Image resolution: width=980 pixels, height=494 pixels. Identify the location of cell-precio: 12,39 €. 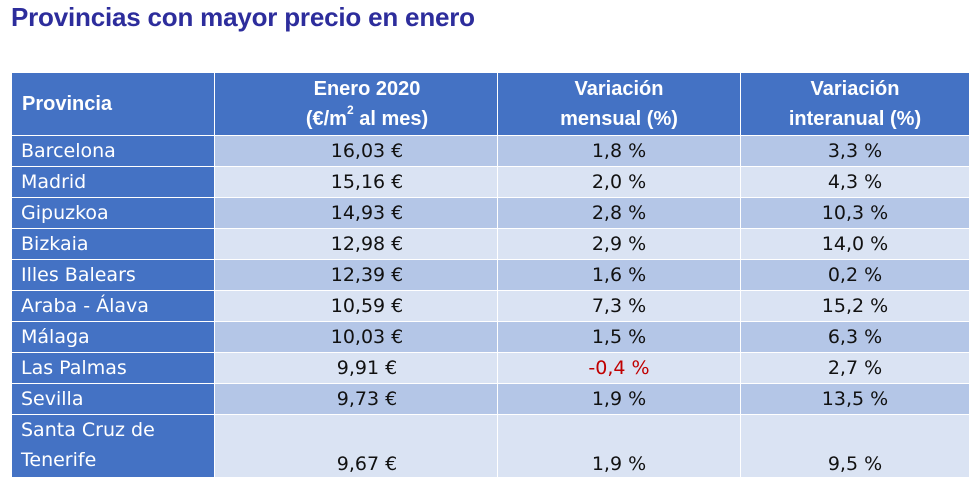
(356, 275).